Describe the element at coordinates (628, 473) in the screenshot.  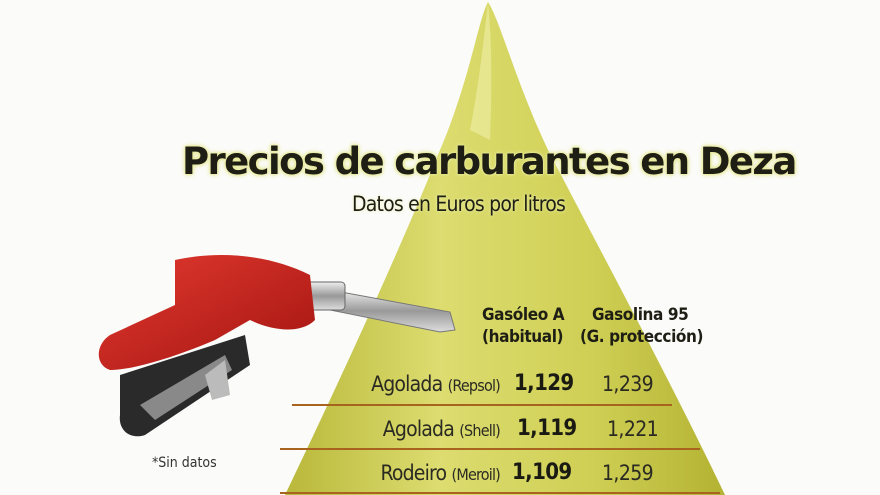
I see `value-gasolina: 1,259` at that location.